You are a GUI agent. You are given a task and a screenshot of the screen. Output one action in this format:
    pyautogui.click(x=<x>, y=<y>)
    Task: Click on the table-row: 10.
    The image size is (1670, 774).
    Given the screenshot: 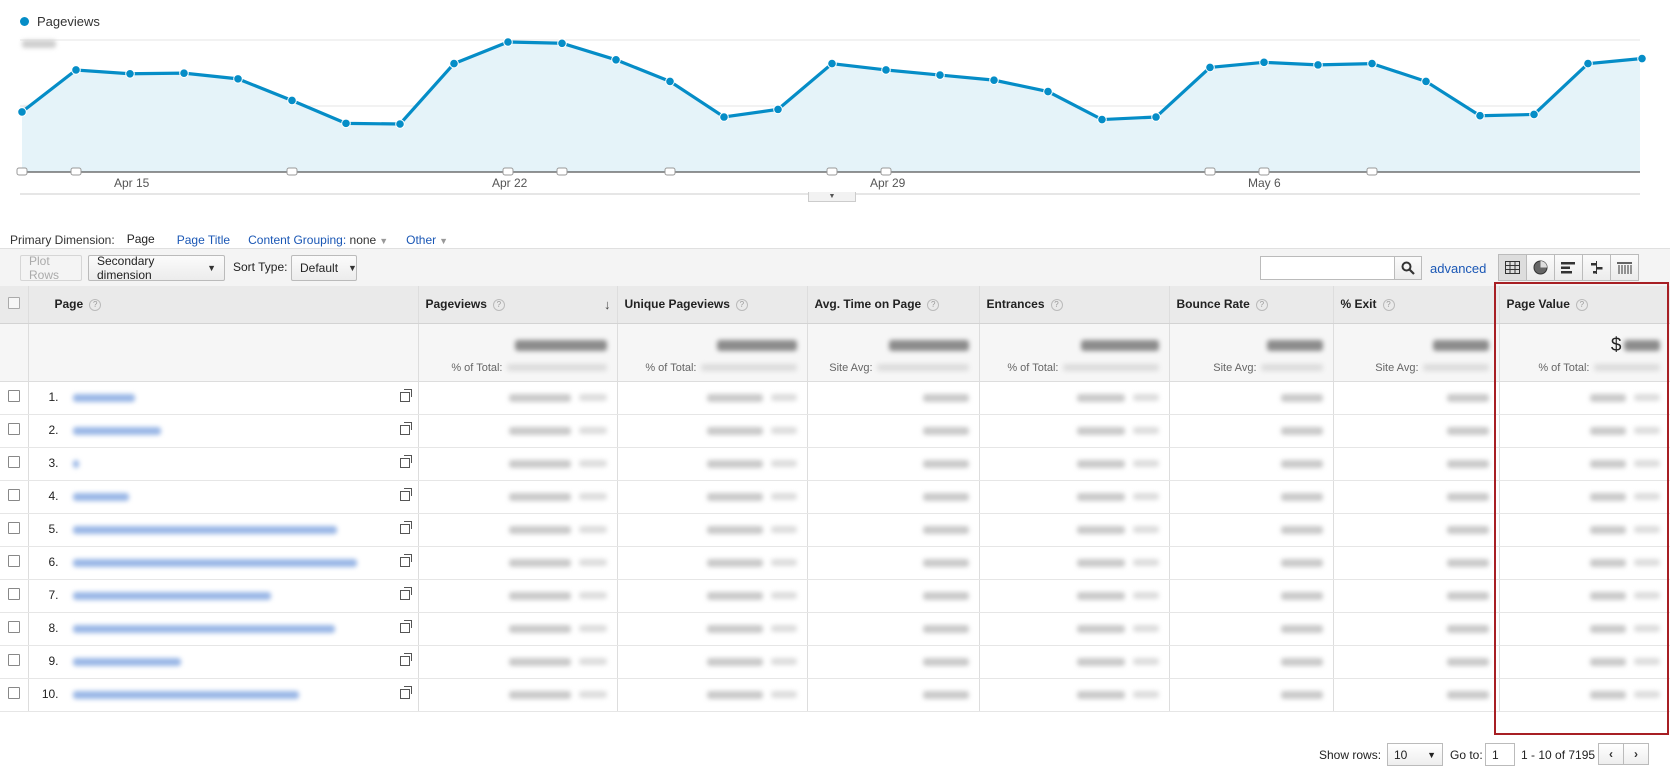 What is the action you would take?
    pyautogui.click(x=835, y=695)
    